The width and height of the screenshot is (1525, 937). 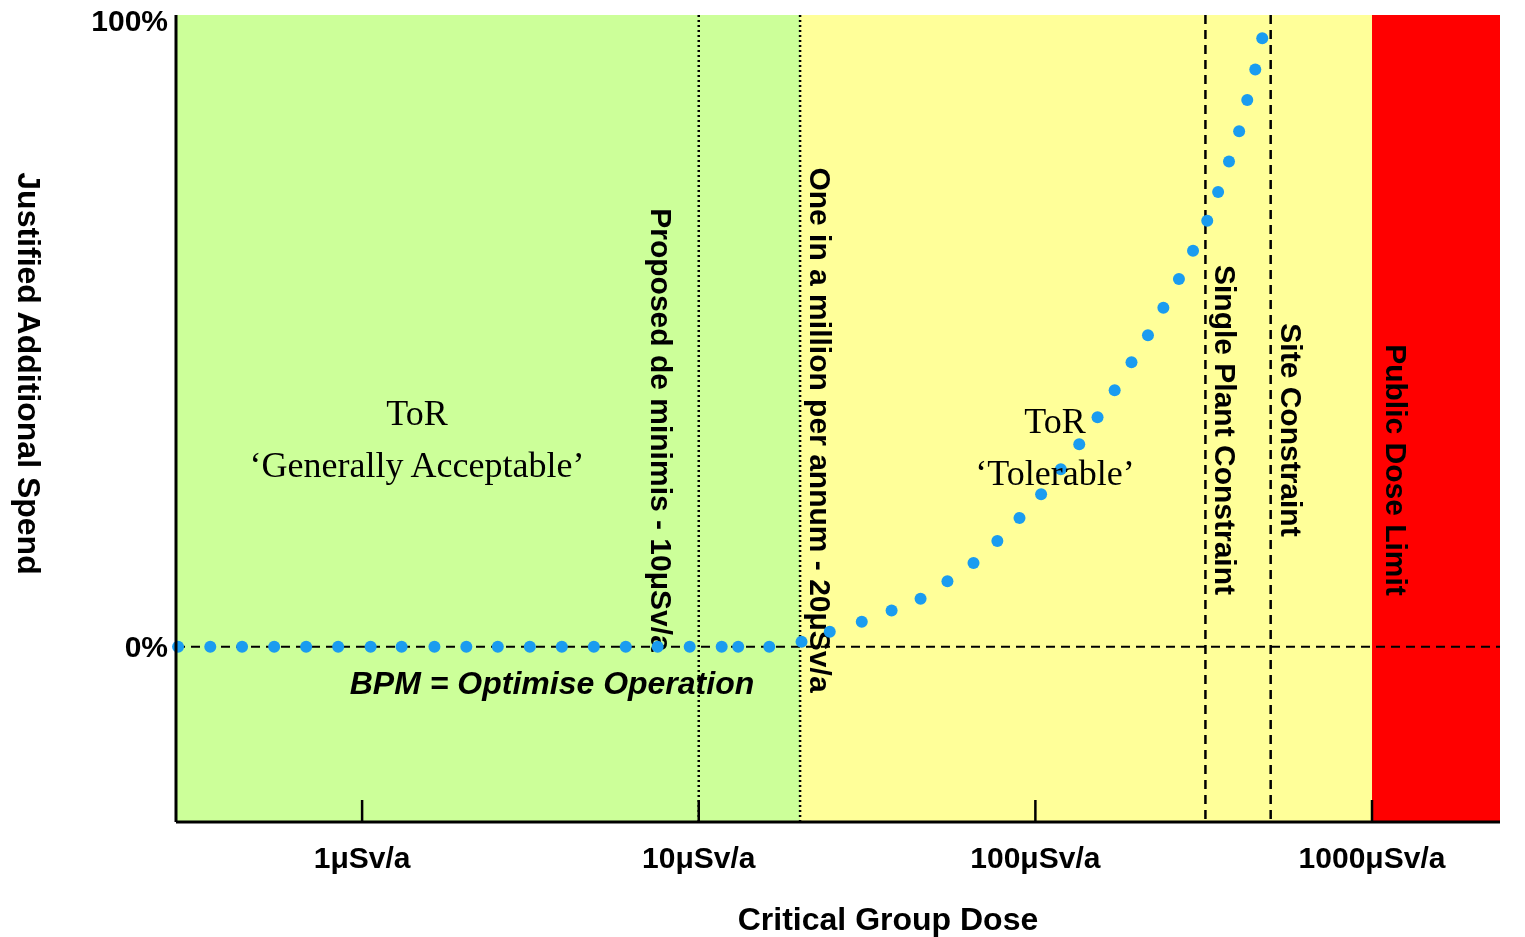 What do you see at coordinates (888, 919) in the screenshot?
I see `x-axis-title: Critical Group Dose` at bounding box center [888, 919].